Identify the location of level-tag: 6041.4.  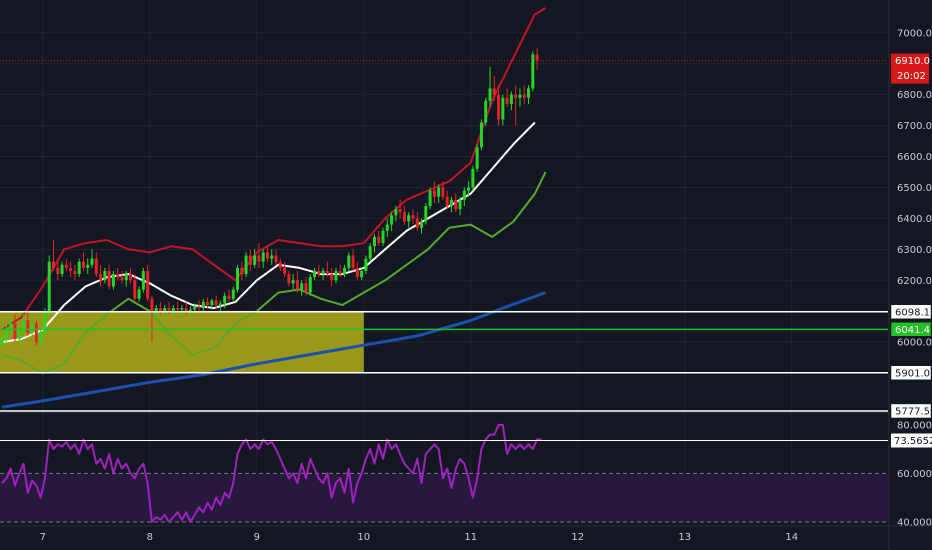
(911, 329).